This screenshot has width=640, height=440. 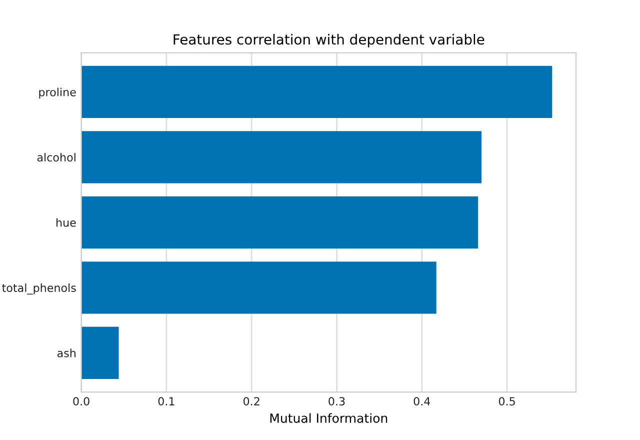 I want to click on x-tick-label: 0.1, so click(x=166, y=401).